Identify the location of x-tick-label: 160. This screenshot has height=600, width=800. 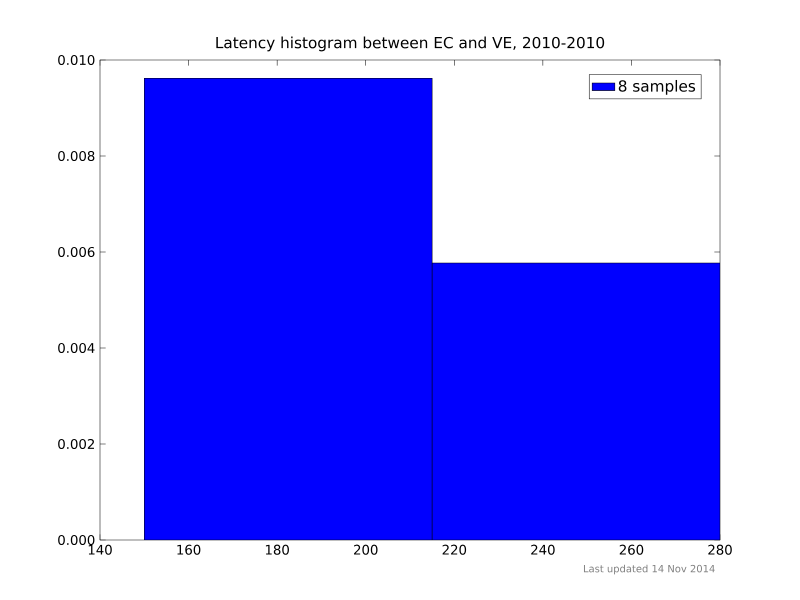
(188, 549).